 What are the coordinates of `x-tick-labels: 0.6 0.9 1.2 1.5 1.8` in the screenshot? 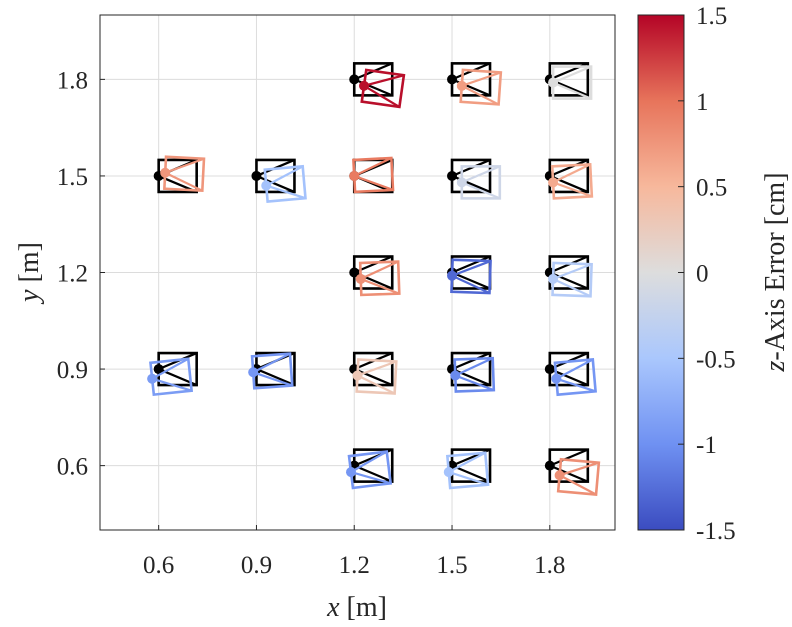 It's located at (354, 552).